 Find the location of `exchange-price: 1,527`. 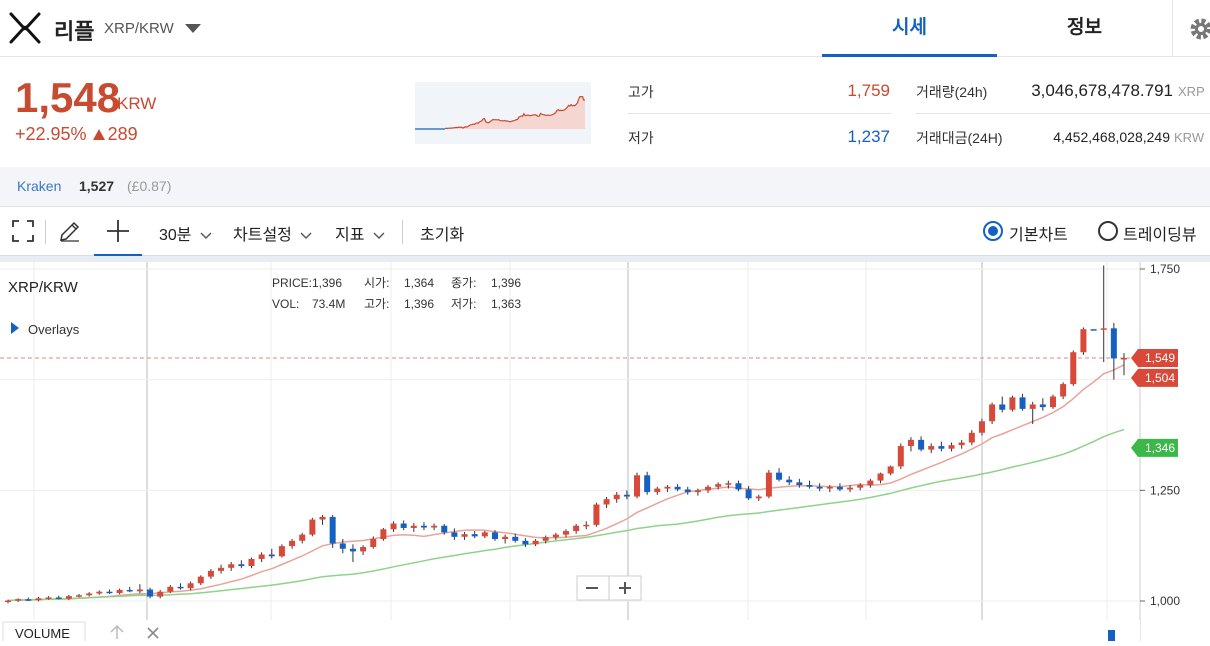

exchange-price: 1,527 is located at coordinates (97, 186).